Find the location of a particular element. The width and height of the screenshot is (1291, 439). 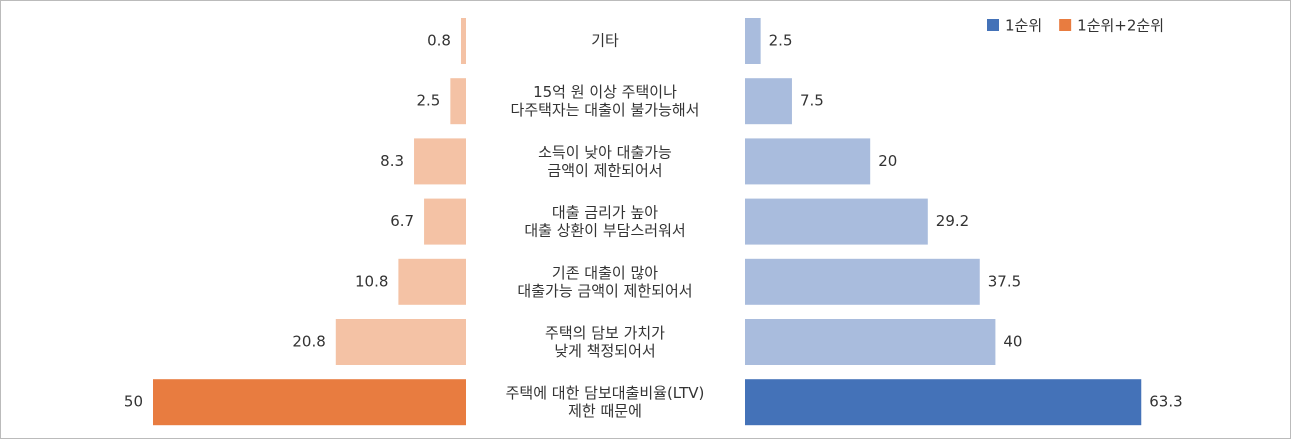

value-label: 40 is located at coordinates (1012, 342).